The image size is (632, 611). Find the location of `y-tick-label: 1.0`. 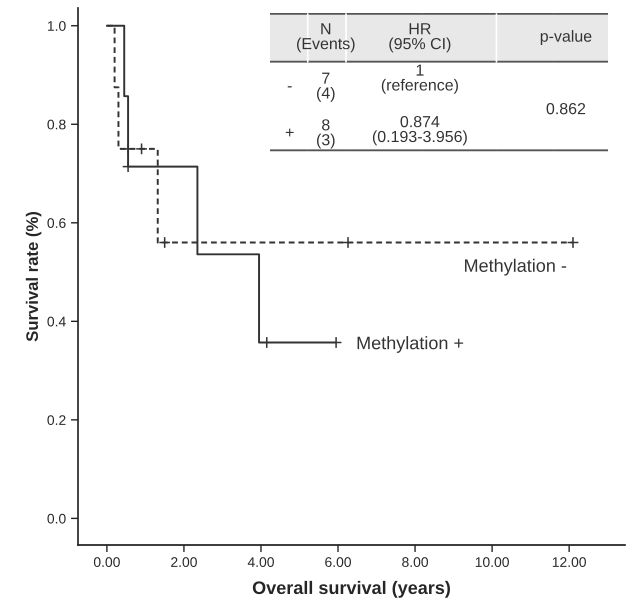

y-tick-label: 1.0 is located at coordinates (57, 26).